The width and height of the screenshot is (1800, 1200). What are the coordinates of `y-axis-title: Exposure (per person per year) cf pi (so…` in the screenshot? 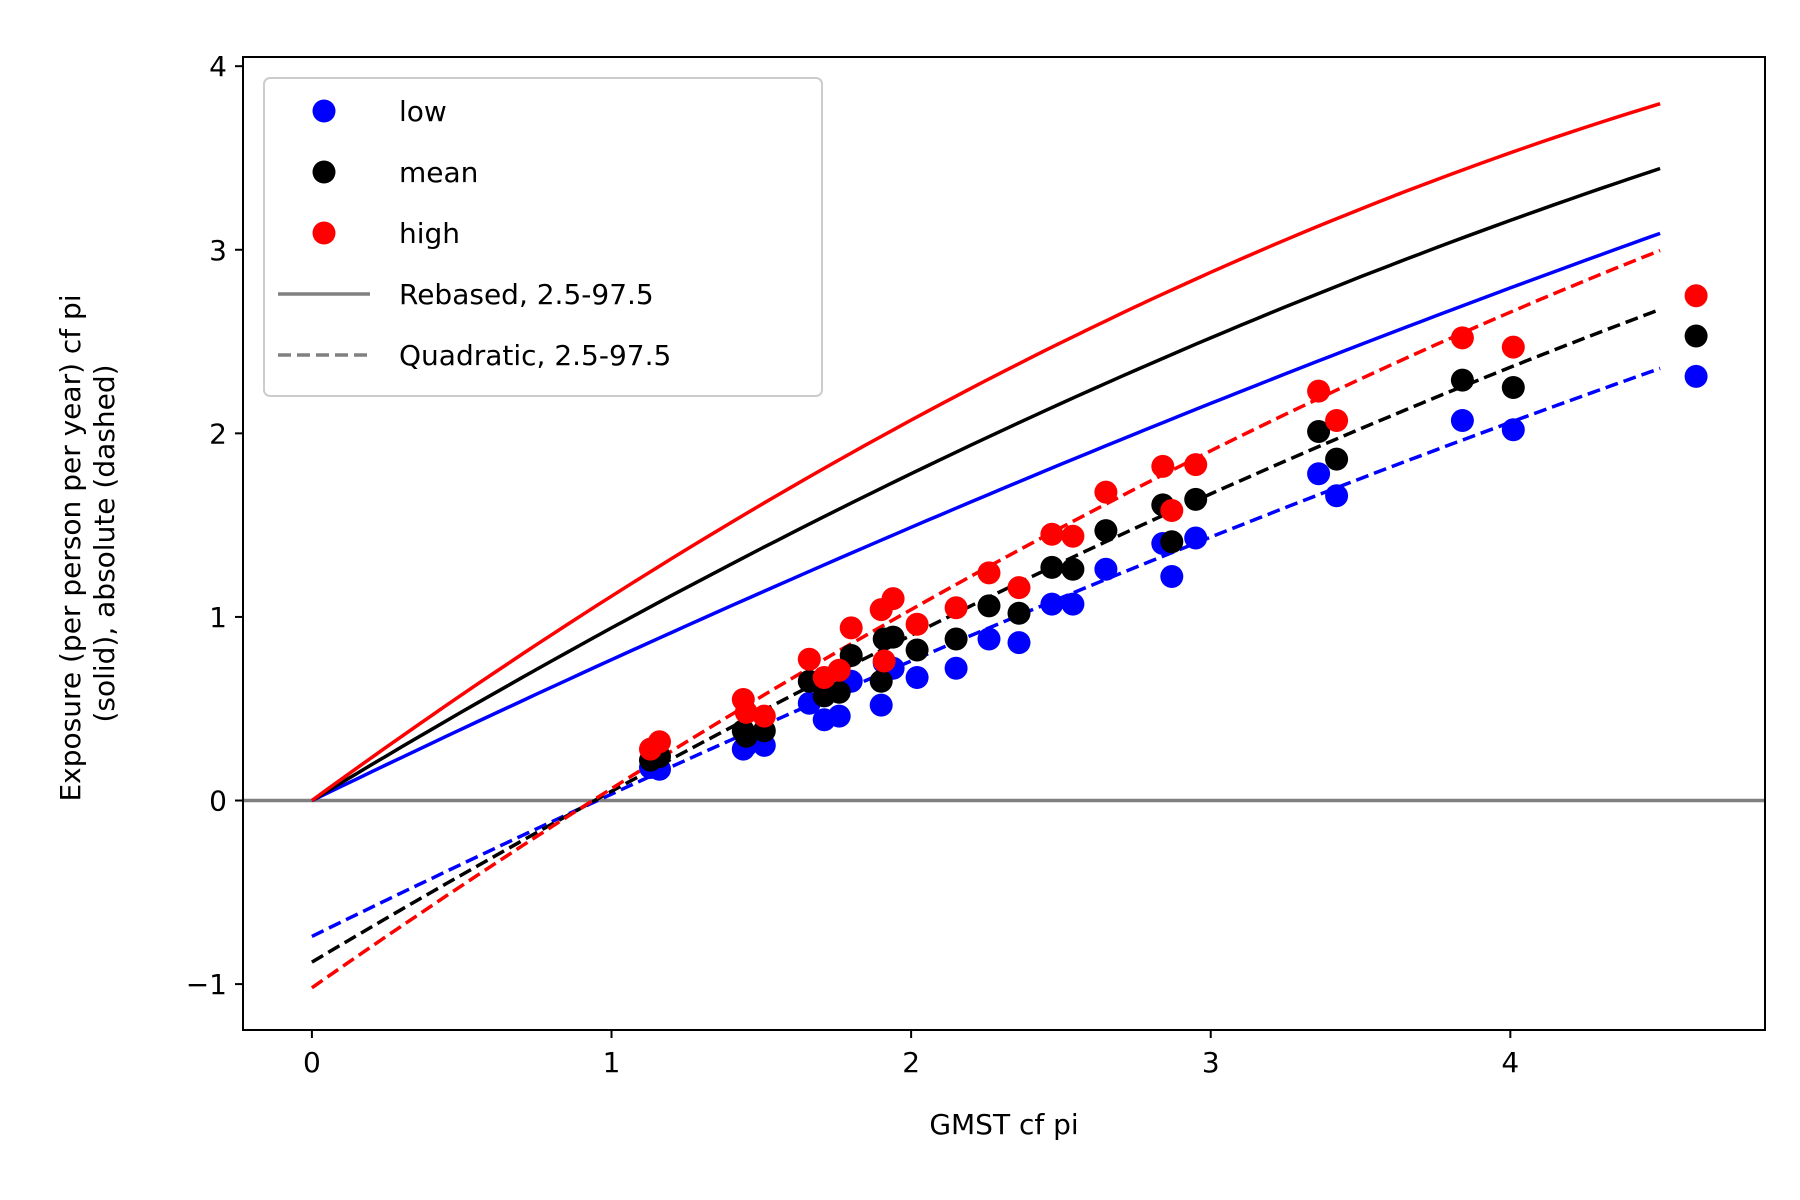 It's located at (87, 543).